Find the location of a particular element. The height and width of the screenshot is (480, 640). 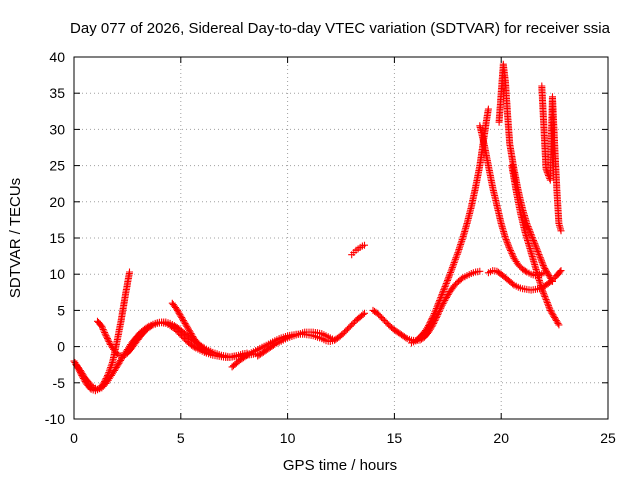

y-tick-label: 35 is located at coordinates (57, 93).